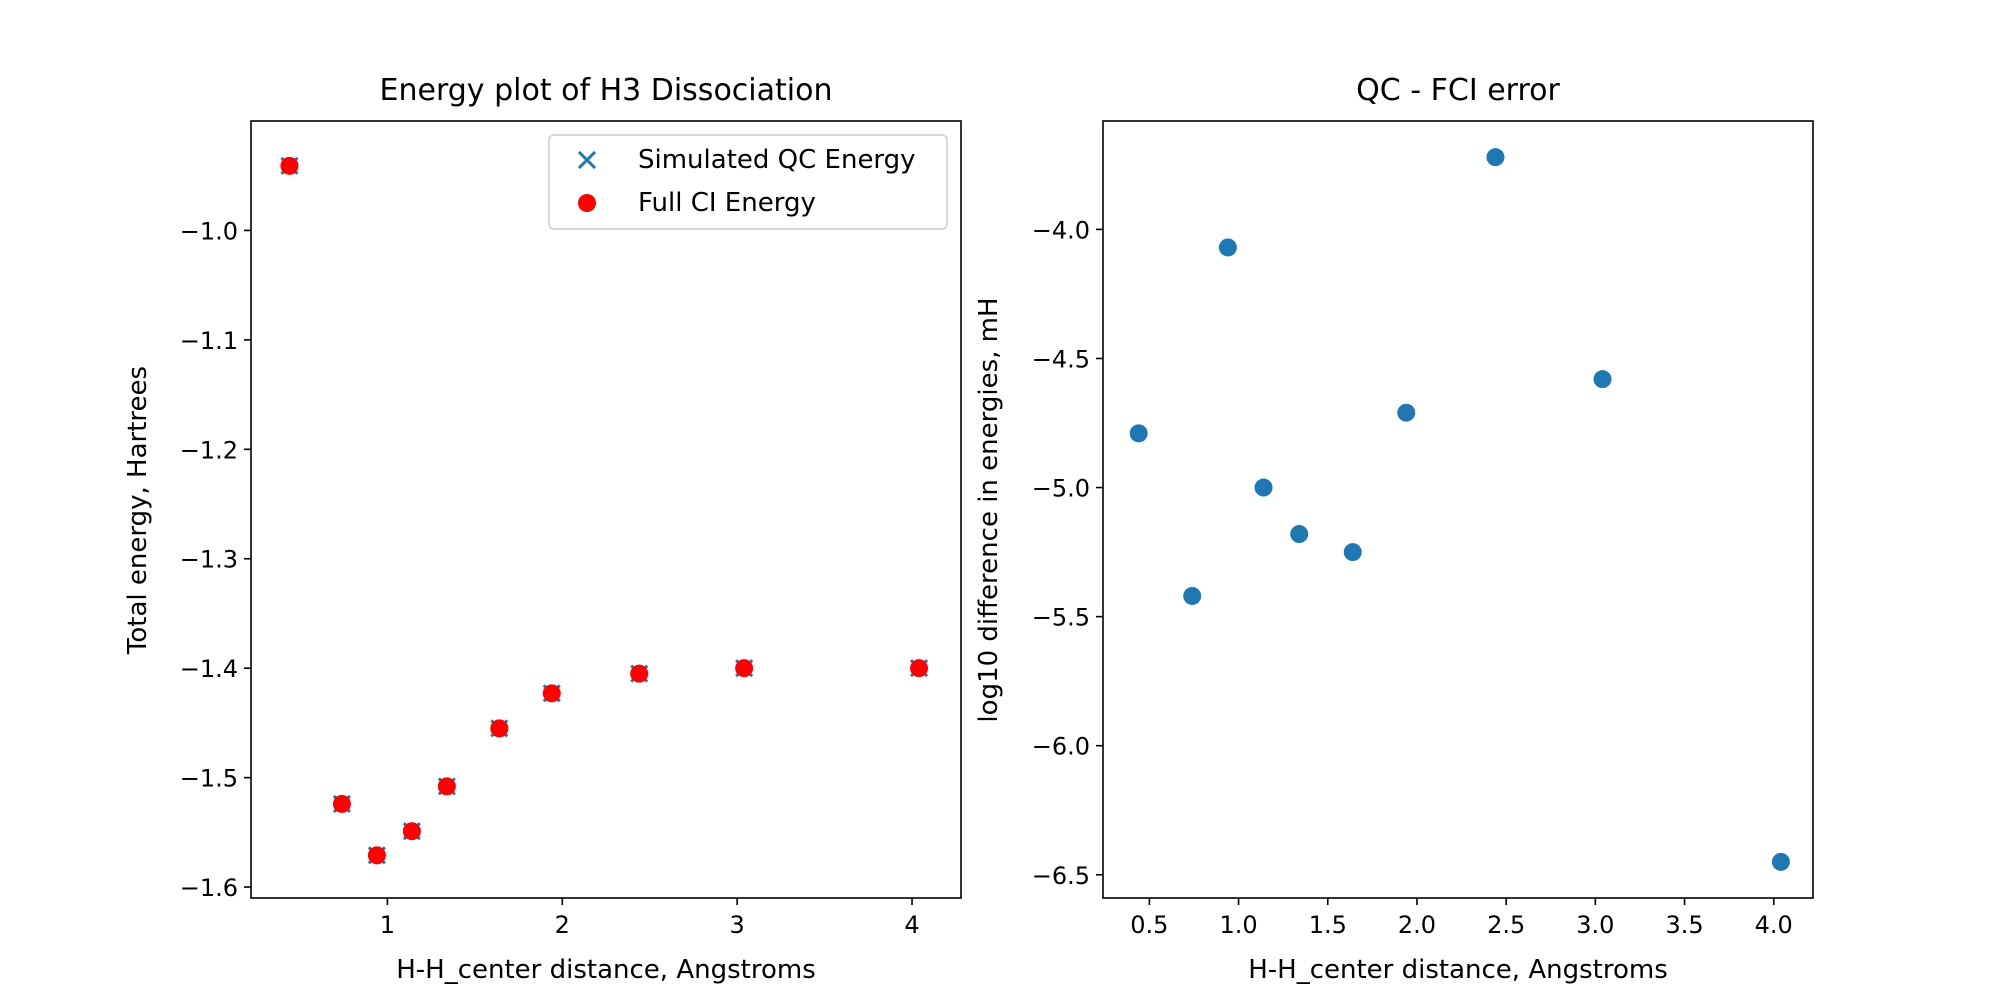 This screenshot has height=1000, width=2000. Describe the element at coordinates (606, 970) in the screenshot. I see `energy-chart-x-axis-label: H-H_center distance, Angstroms` at that location.